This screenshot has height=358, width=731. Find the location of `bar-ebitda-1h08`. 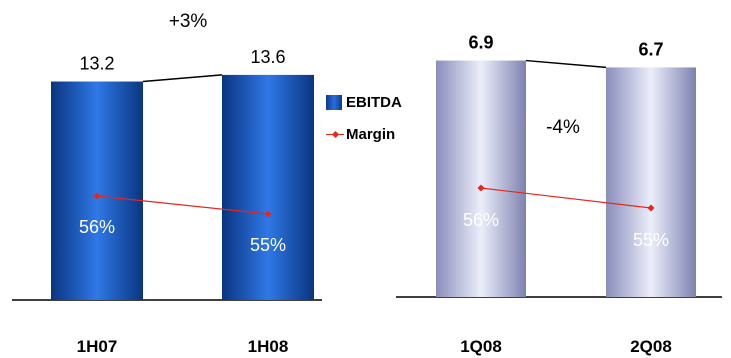

bar-ebitda-1h08 is located at coordinates (268, 187).